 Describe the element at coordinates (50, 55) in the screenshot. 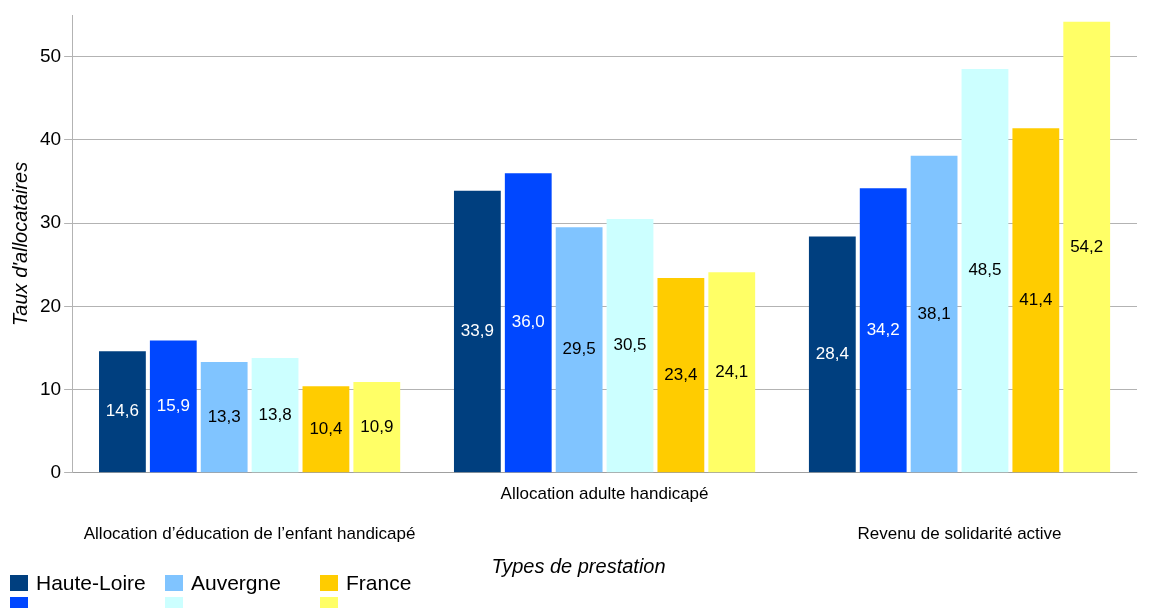

I see `y-tick-label: 50` at that location.